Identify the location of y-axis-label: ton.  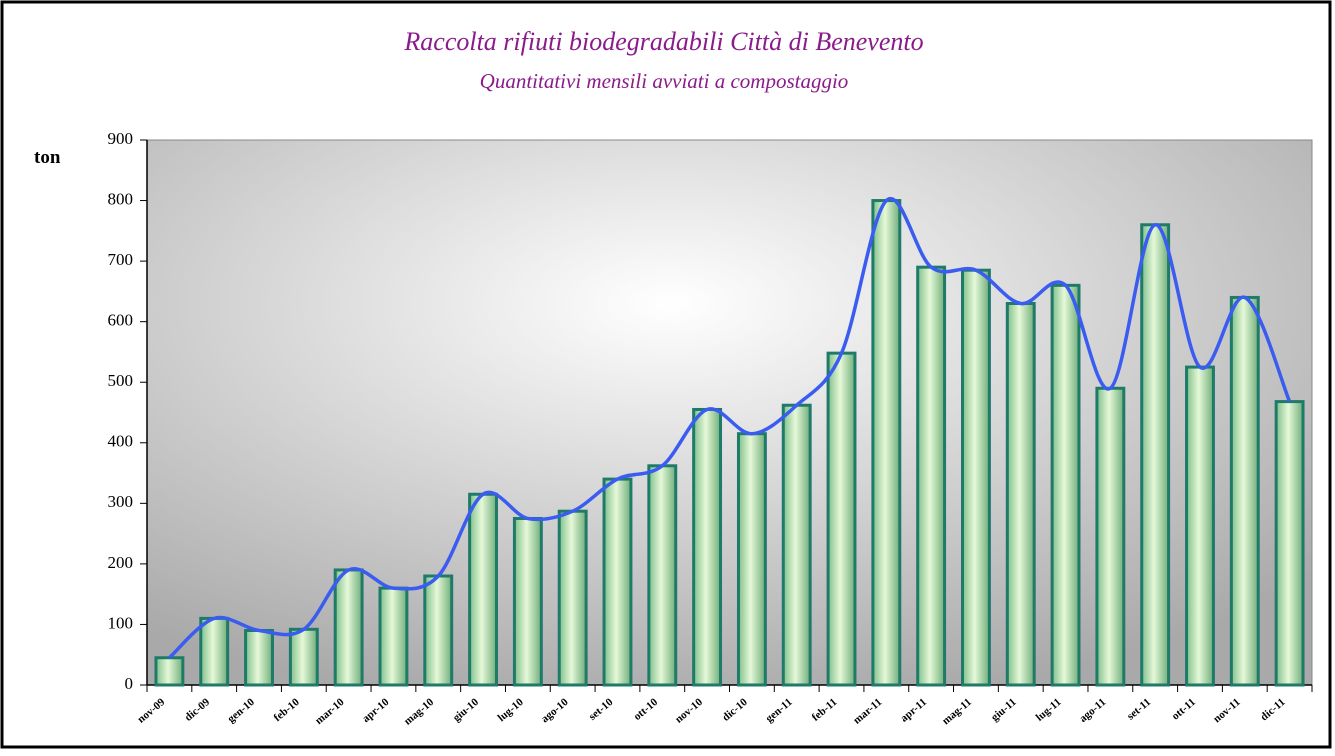
(47, 157).